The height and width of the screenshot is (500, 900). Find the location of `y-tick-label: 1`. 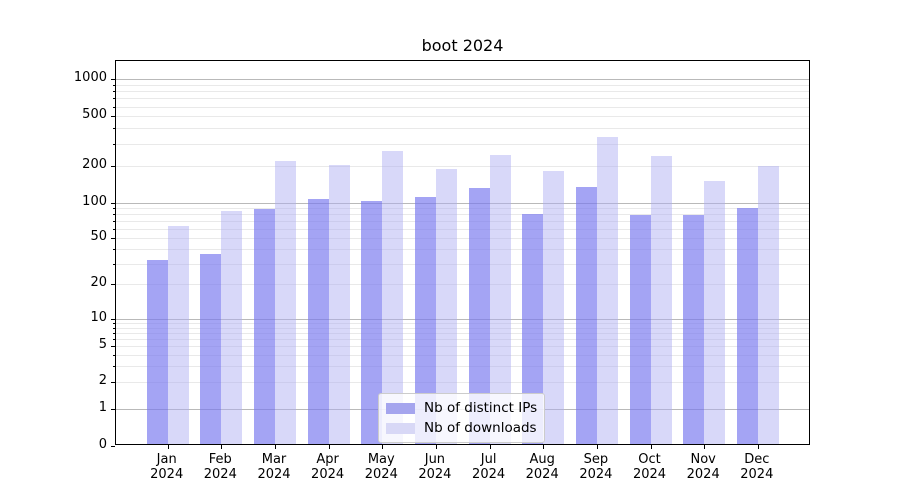

y-tick-label: 1 is located at coordinates (102, 407).